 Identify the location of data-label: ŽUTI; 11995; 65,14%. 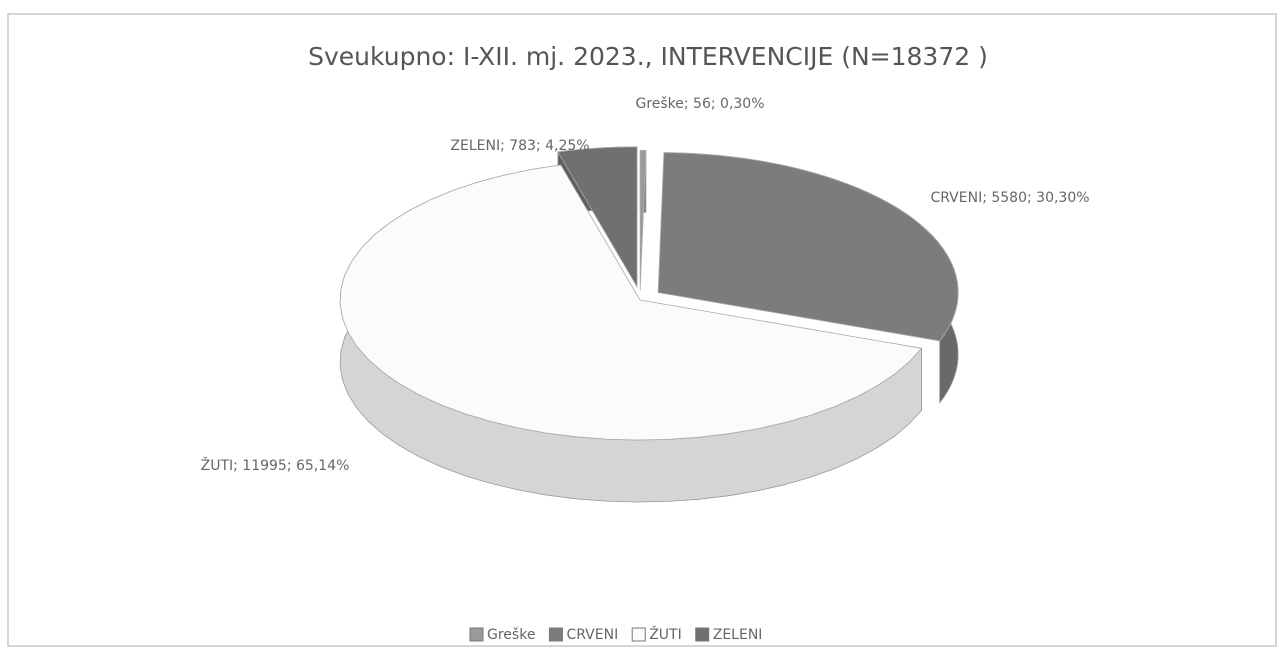
(275, 465).